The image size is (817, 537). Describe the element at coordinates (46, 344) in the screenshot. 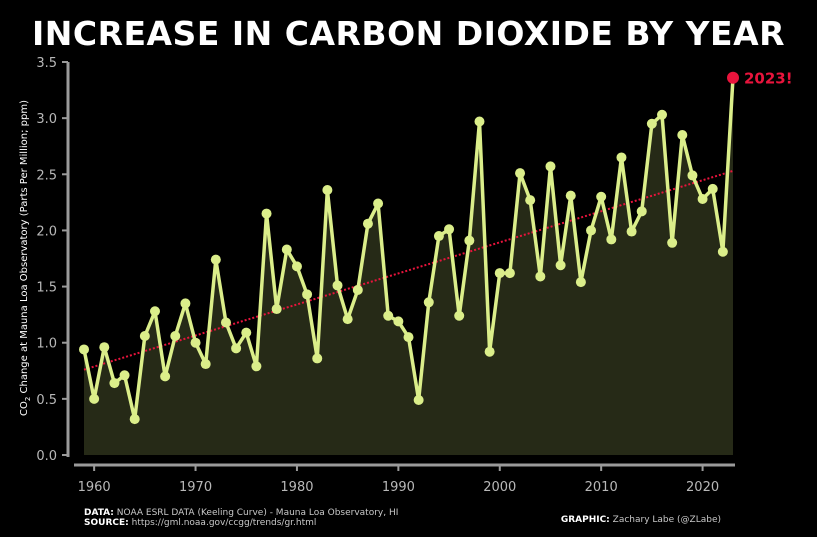

I see `y-tick-label: 1.0` at that location.